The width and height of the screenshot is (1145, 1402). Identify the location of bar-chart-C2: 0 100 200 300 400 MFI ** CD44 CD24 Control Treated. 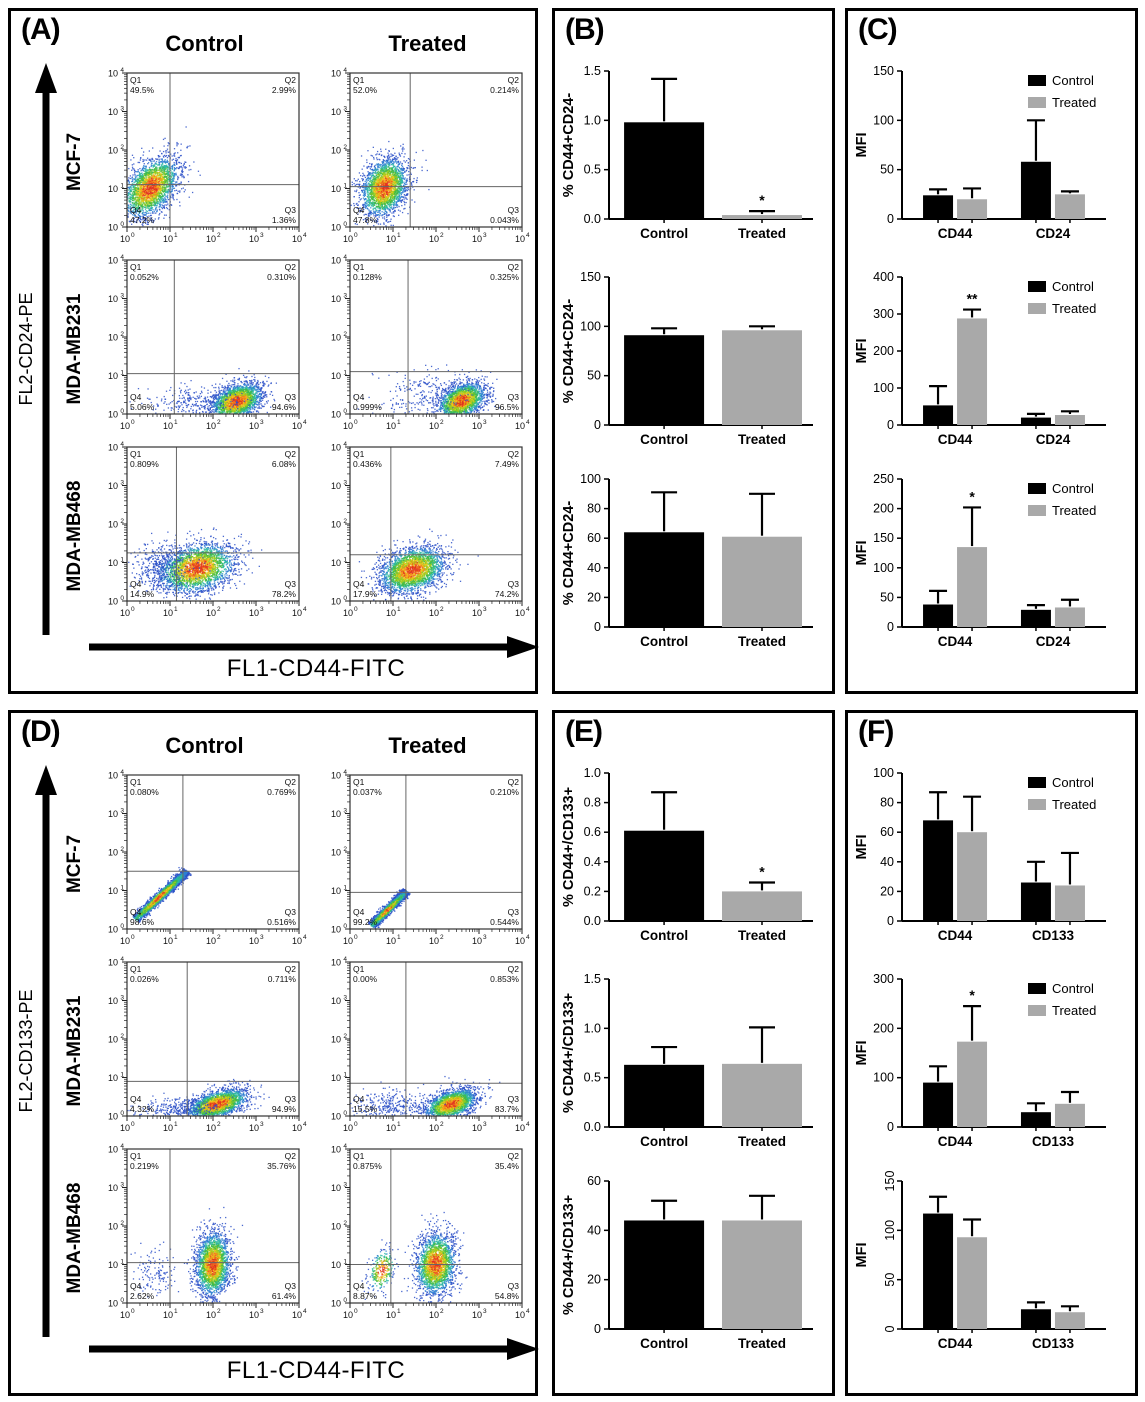
(980, 358).